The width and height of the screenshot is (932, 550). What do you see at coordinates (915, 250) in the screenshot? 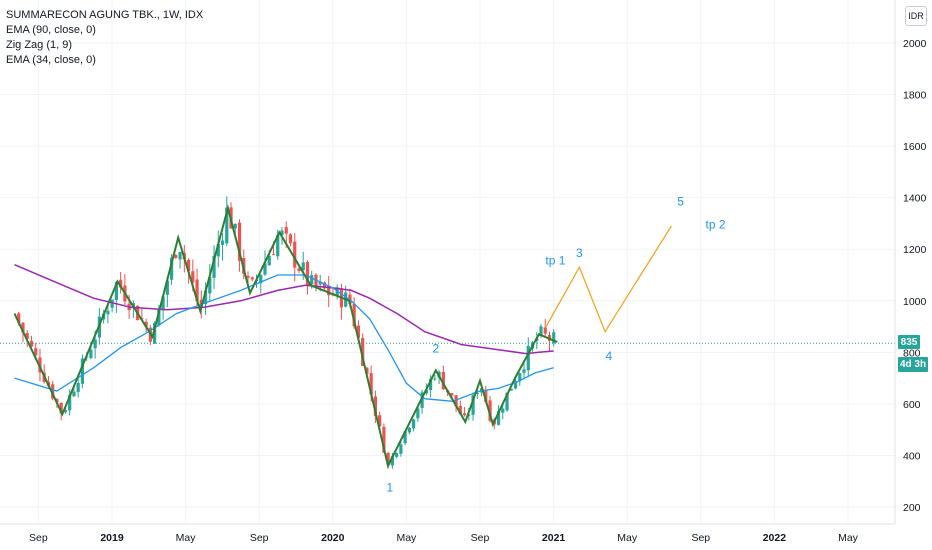
I see `price-tick-label: 1200` at bounding box center [915, 250].